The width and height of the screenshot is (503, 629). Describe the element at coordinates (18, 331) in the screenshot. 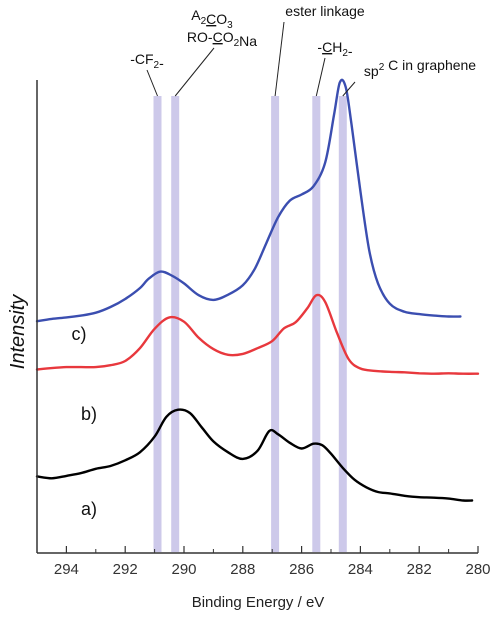

I see `y-axis-title: Intensity` at that location.